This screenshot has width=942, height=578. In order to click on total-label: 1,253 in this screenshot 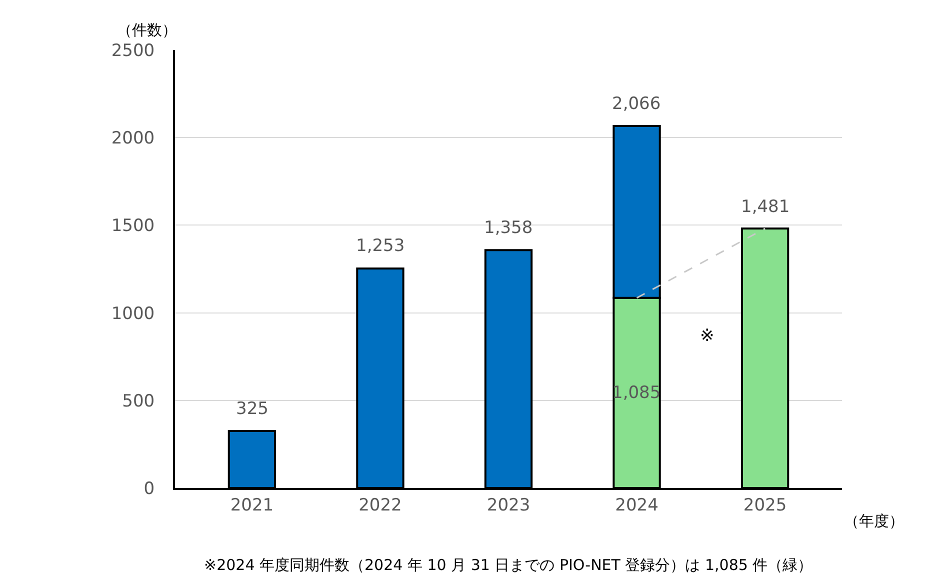, I will do `click(380, 246)`.